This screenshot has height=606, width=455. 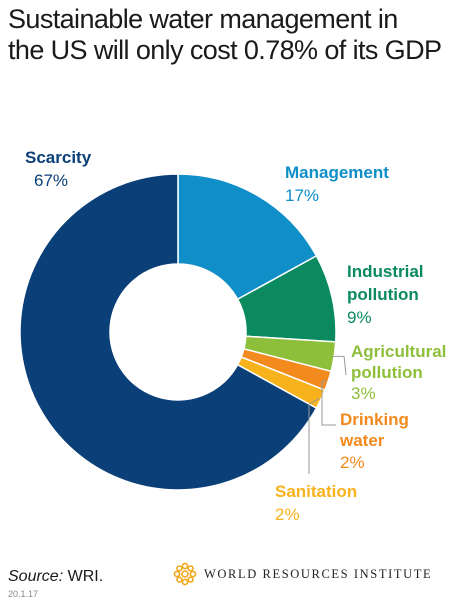 What do you see at coordinates (36, 576) in the screenshot?
I see `source-label: Source:` at bounding box center [36, 576].